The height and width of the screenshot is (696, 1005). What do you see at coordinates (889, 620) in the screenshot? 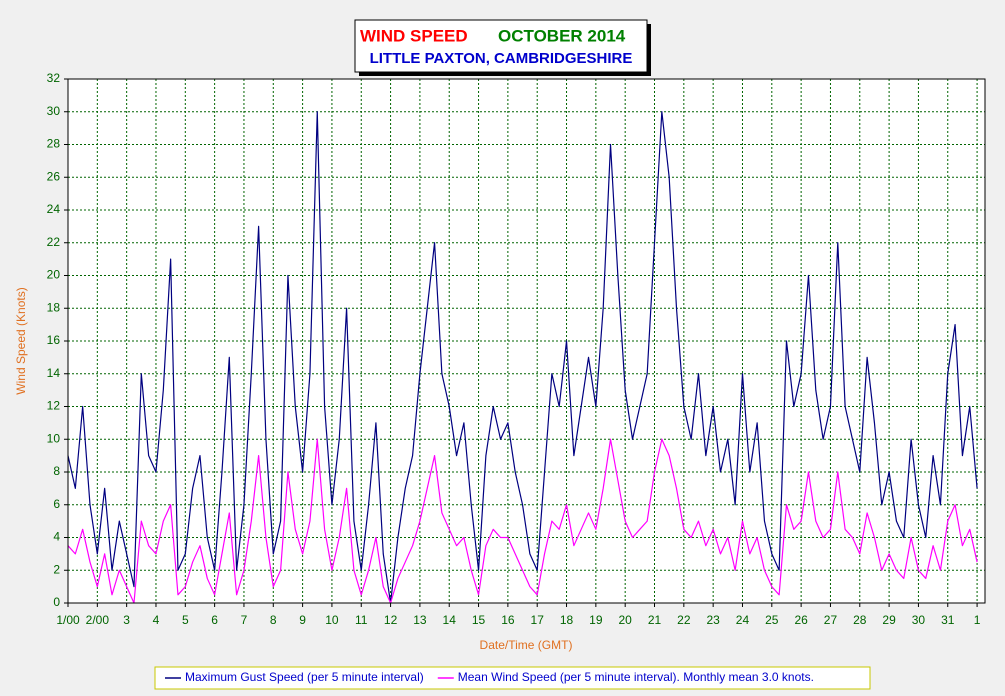
I see `x-tick-label: 29` at bounding box center [889, 620].